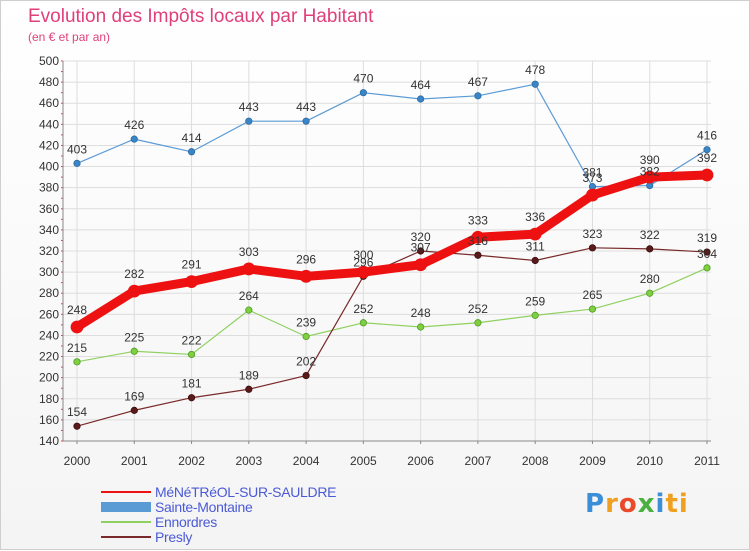  Describe the element at coordinates (535, 301) in the screenshot. I see `data-label: 259` at that location.